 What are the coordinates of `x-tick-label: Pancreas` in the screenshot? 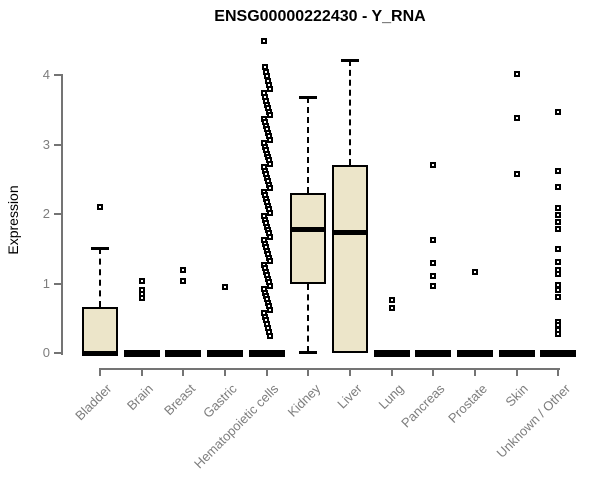 It's located at (423, 406).